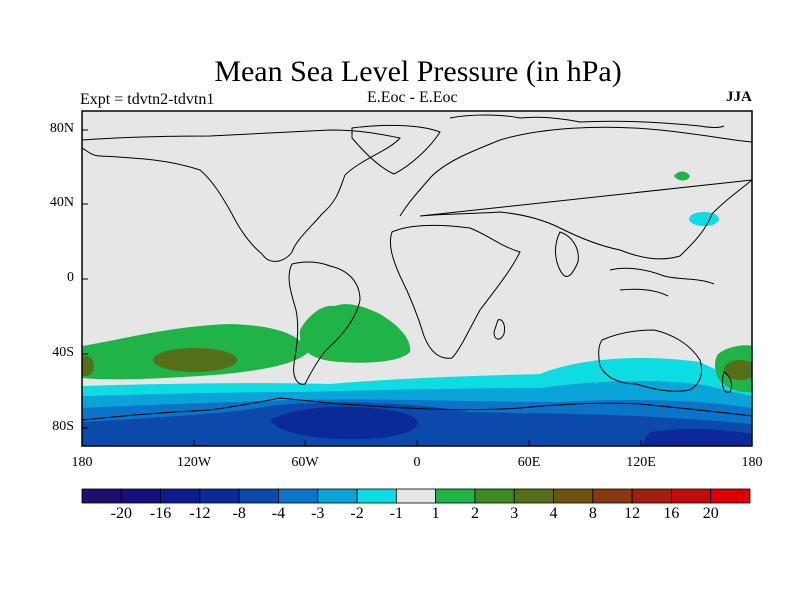  Describe the element at coordinates (650, 360) in the screenshot. I see `australia-coast` at that location.